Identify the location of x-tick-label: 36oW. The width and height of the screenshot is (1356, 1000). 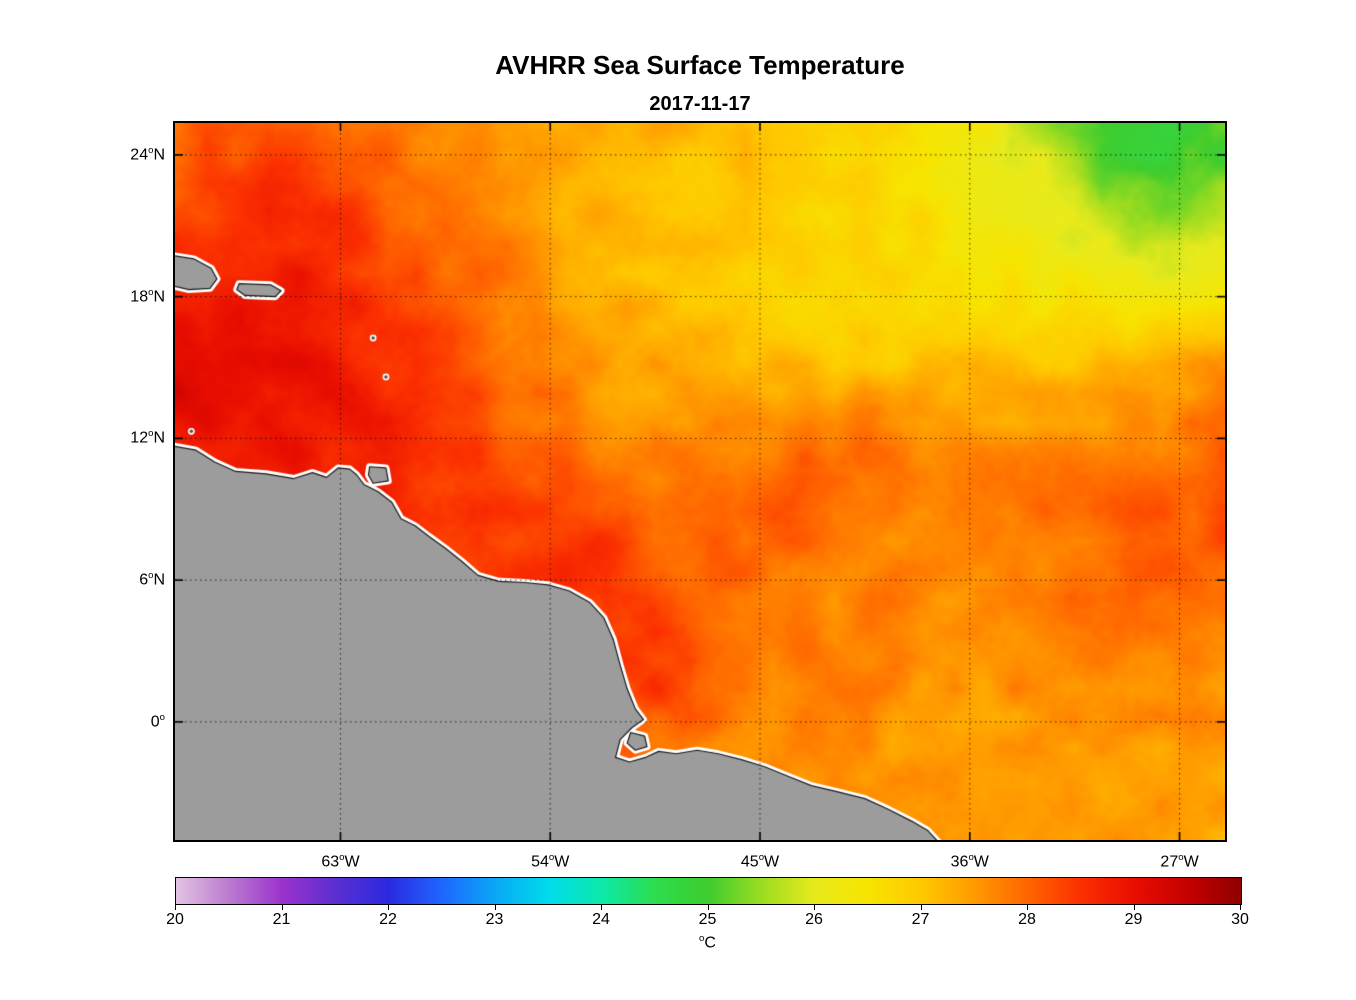
(969, 861).